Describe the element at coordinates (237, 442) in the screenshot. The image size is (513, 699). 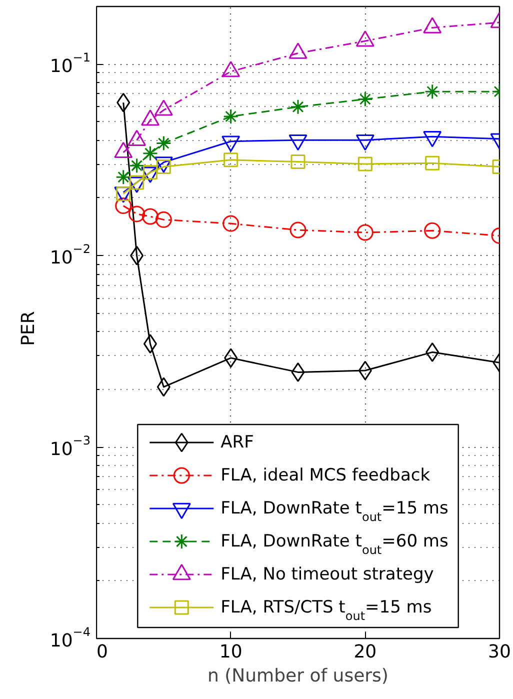
I see `legend-label: ARF` at that location.